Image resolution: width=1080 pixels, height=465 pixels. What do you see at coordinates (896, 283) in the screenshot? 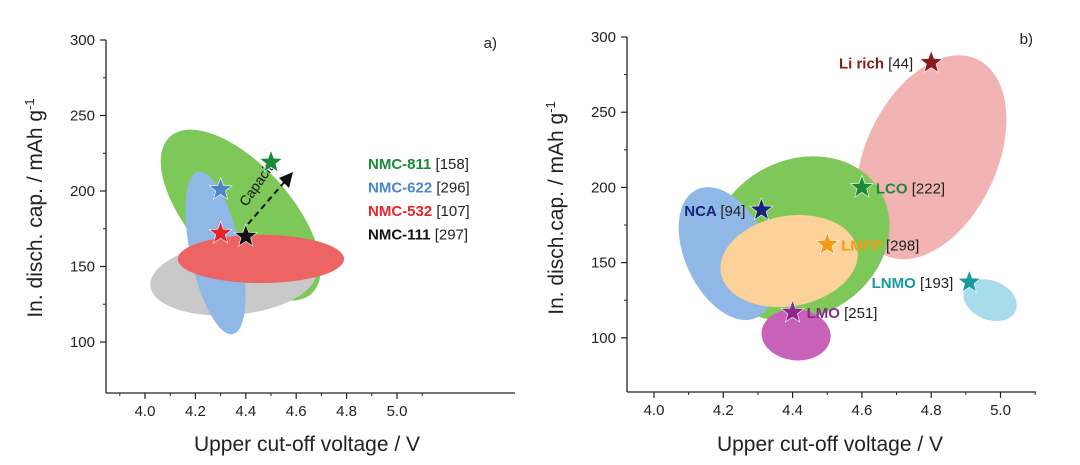
I see `label-name: LNMO` at bounding box center [896, 283].